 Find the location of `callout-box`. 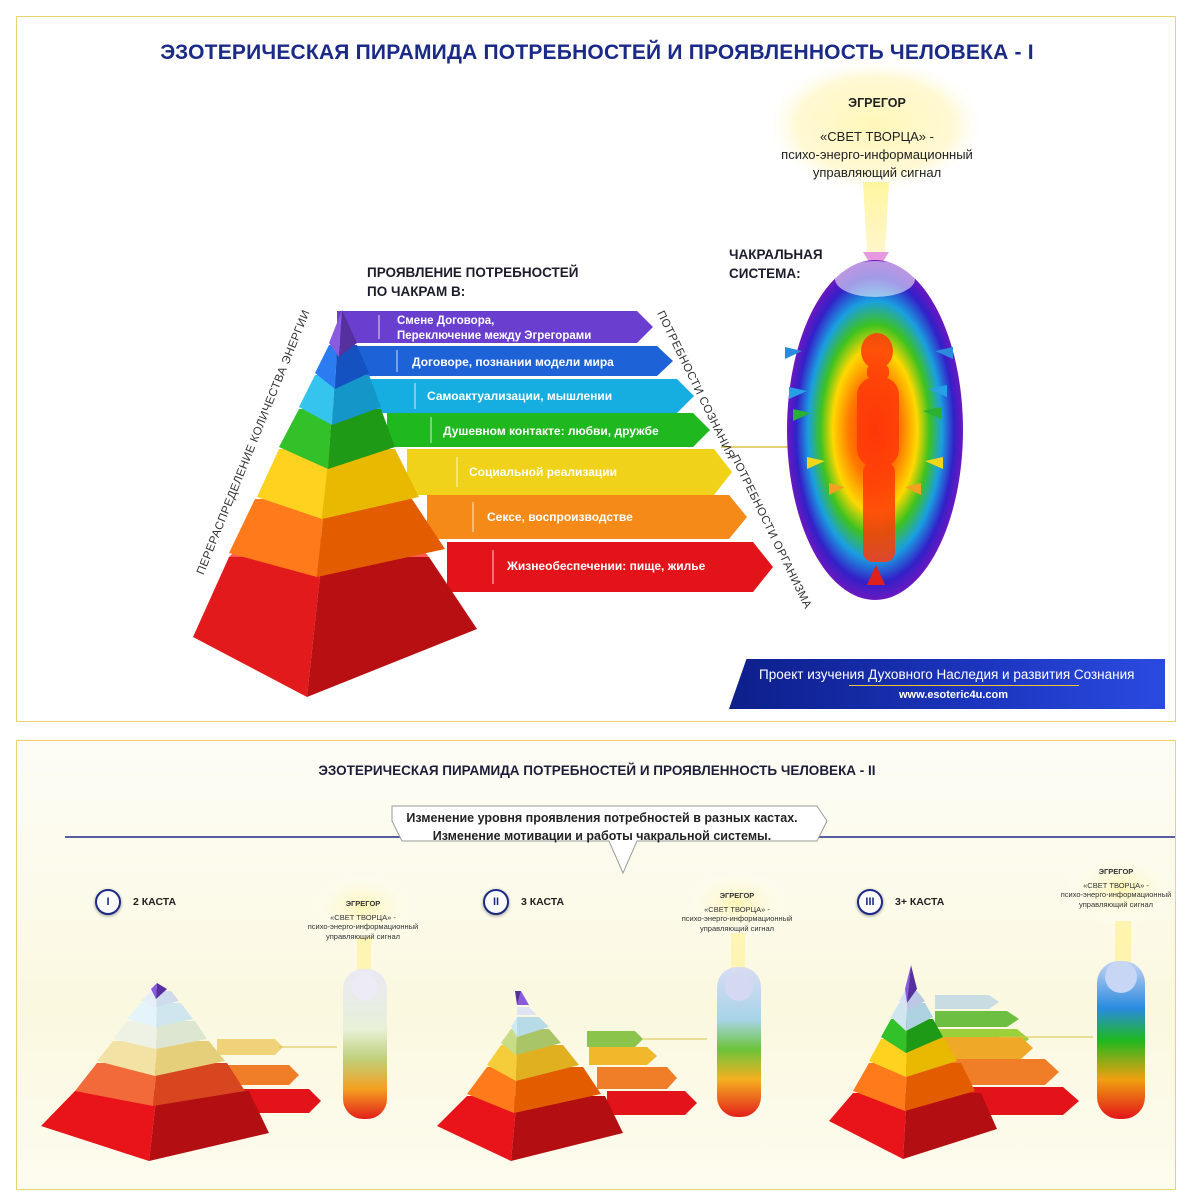

callout-box is located at coordinates (609, 840).